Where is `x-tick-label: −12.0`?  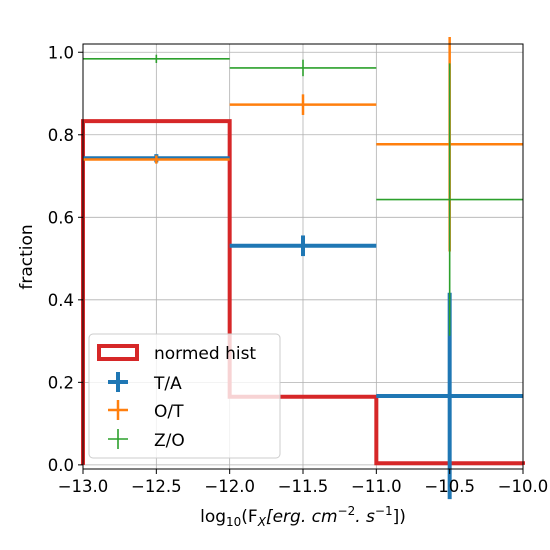 x-tick-label: −12.0 is located at coordinates (229, 486).